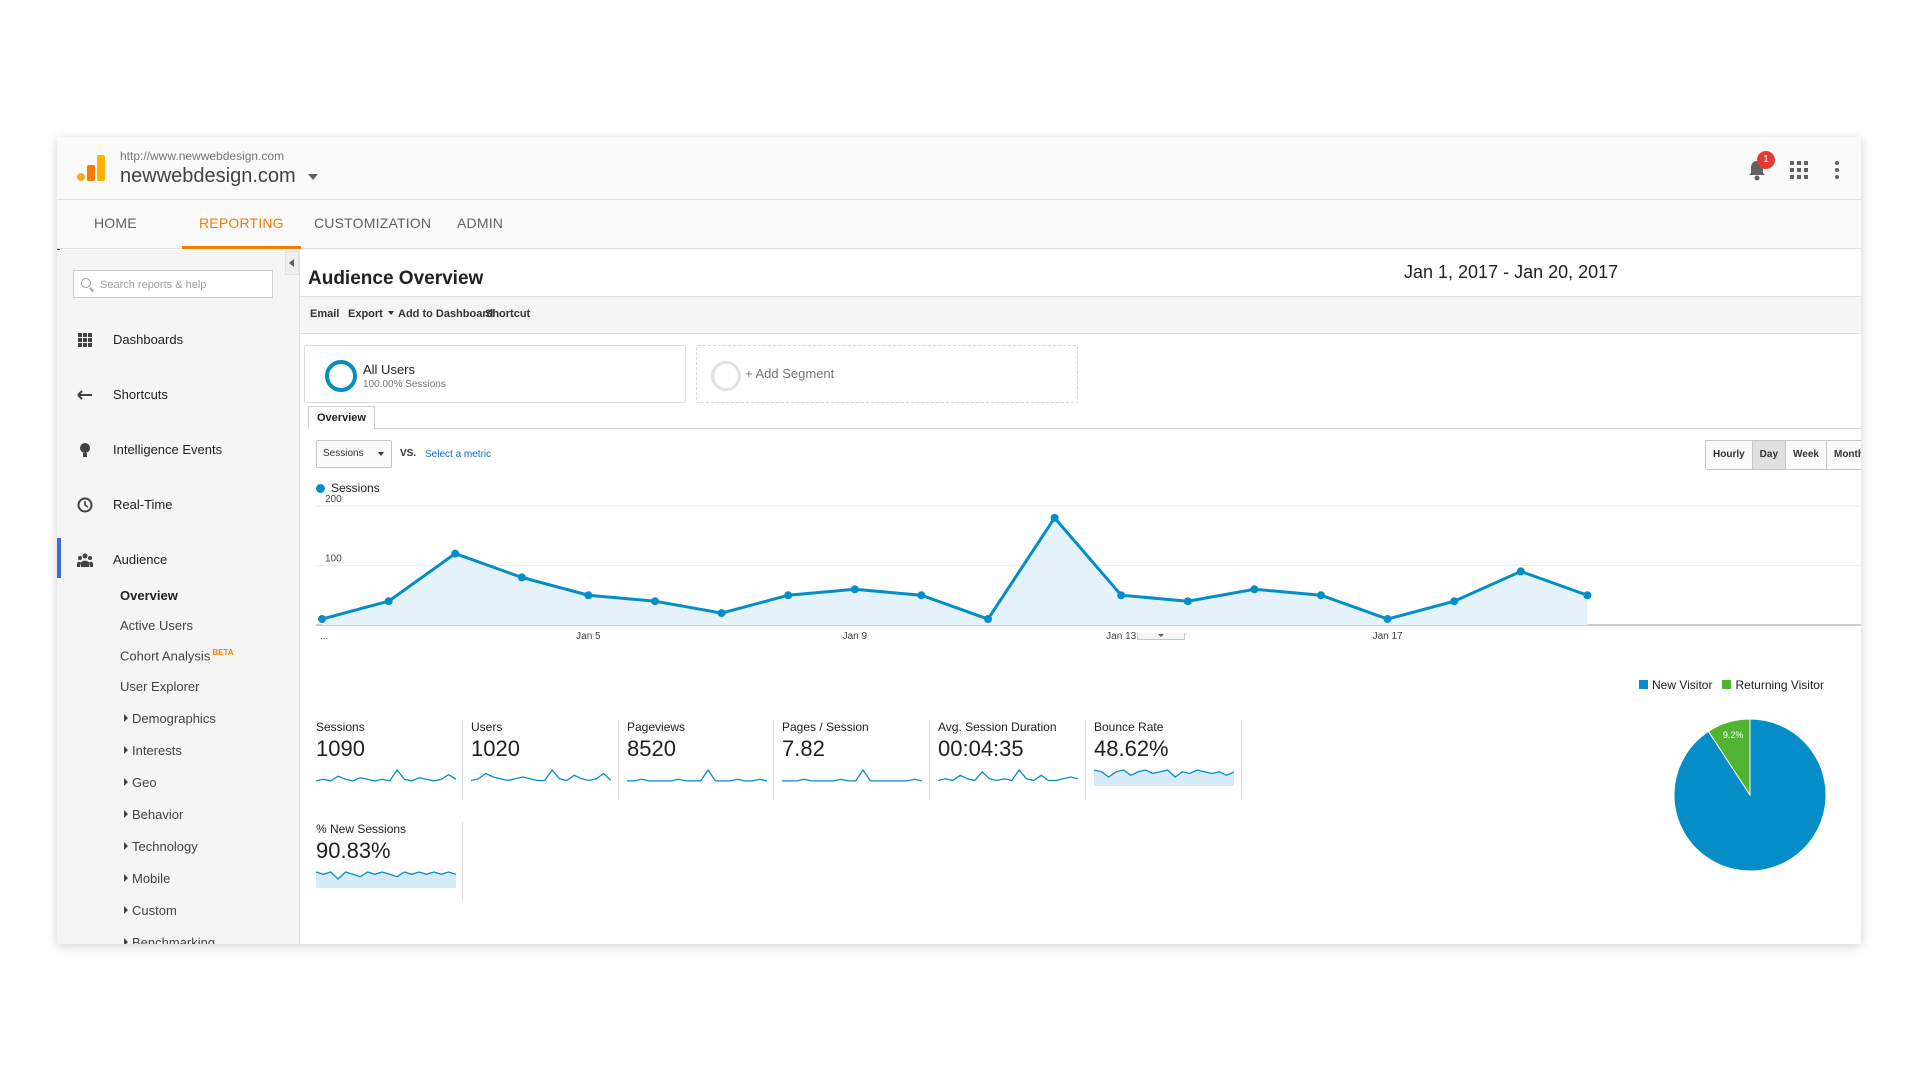 This screenshot has height=1080, width=1920. I want to click on sidebar-expand-behavior: Behavior, so click(153, 814).